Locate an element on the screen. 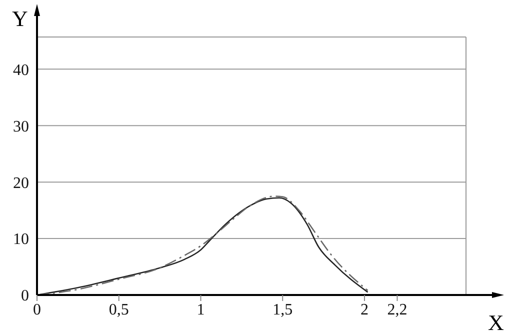  y-tick-label: 30 is located at coordinates (21, 127).